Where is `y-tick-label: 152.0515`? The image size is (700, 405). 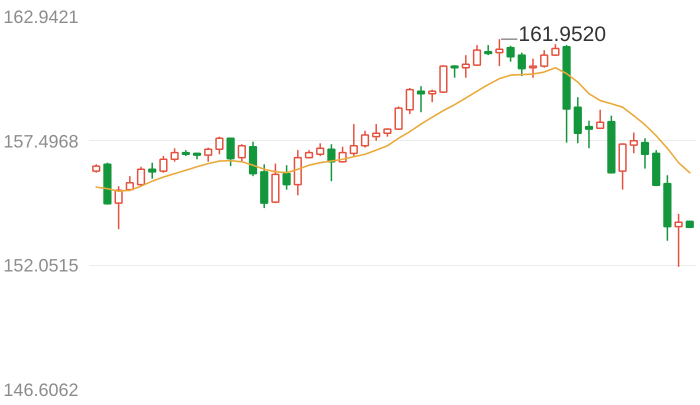 y-tick-label: 152.0515 is located at coordinates (40, 266).